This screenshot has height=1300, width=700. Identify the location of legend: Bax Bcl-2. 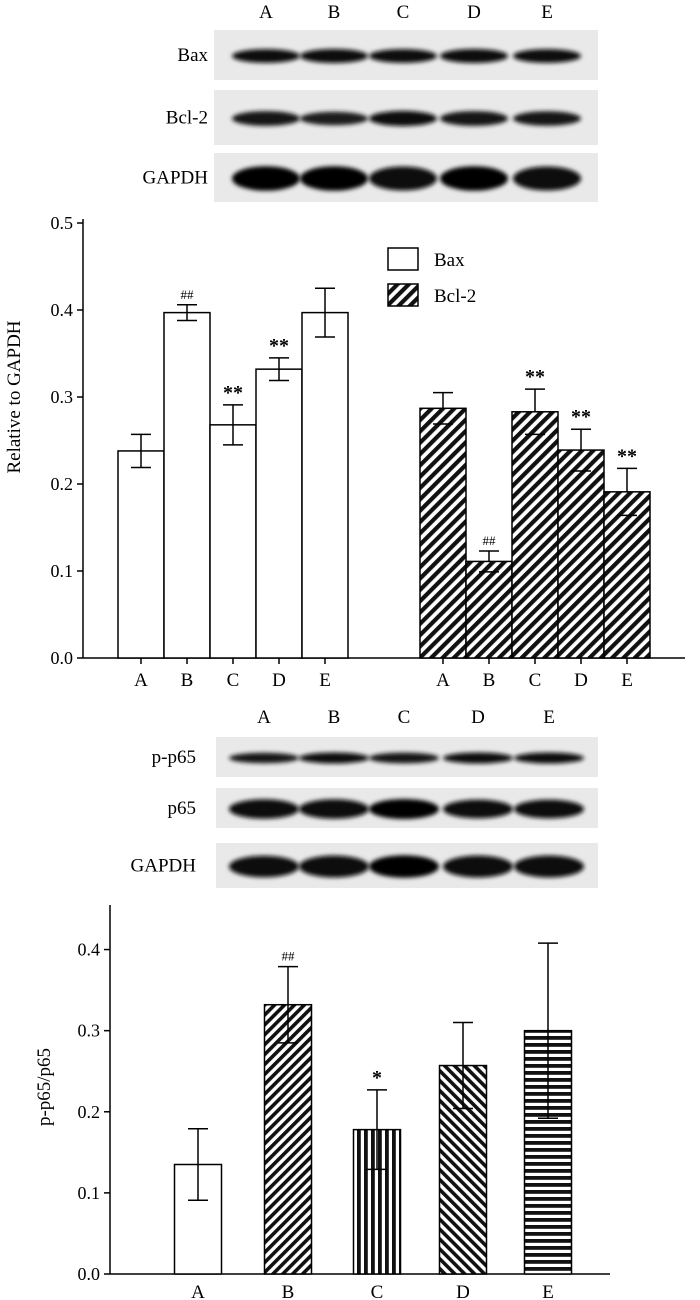
(431, 277).